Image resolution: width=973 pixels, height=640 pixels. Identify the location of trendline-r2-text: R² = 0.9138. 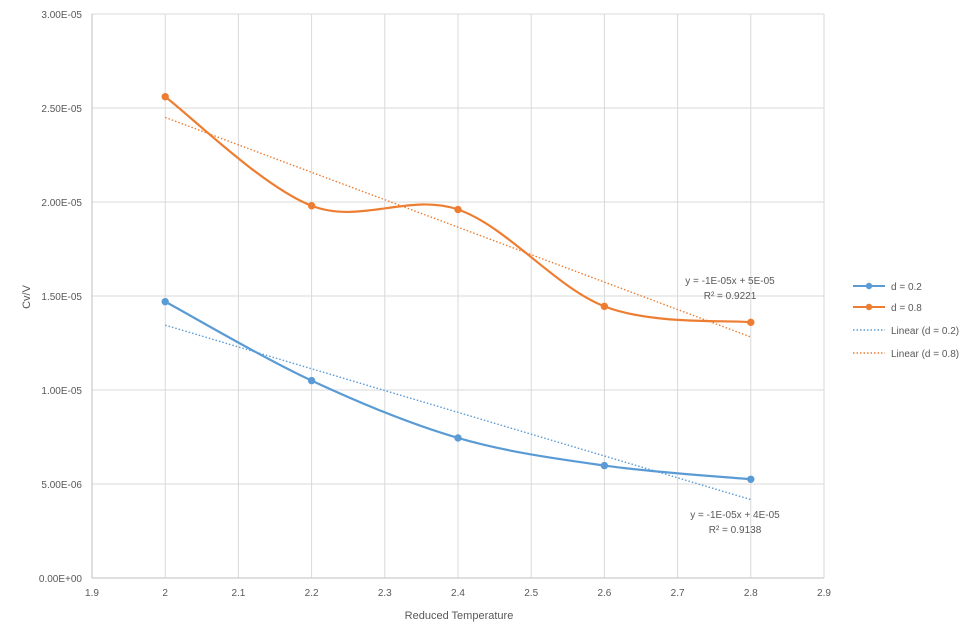
(735, 530).